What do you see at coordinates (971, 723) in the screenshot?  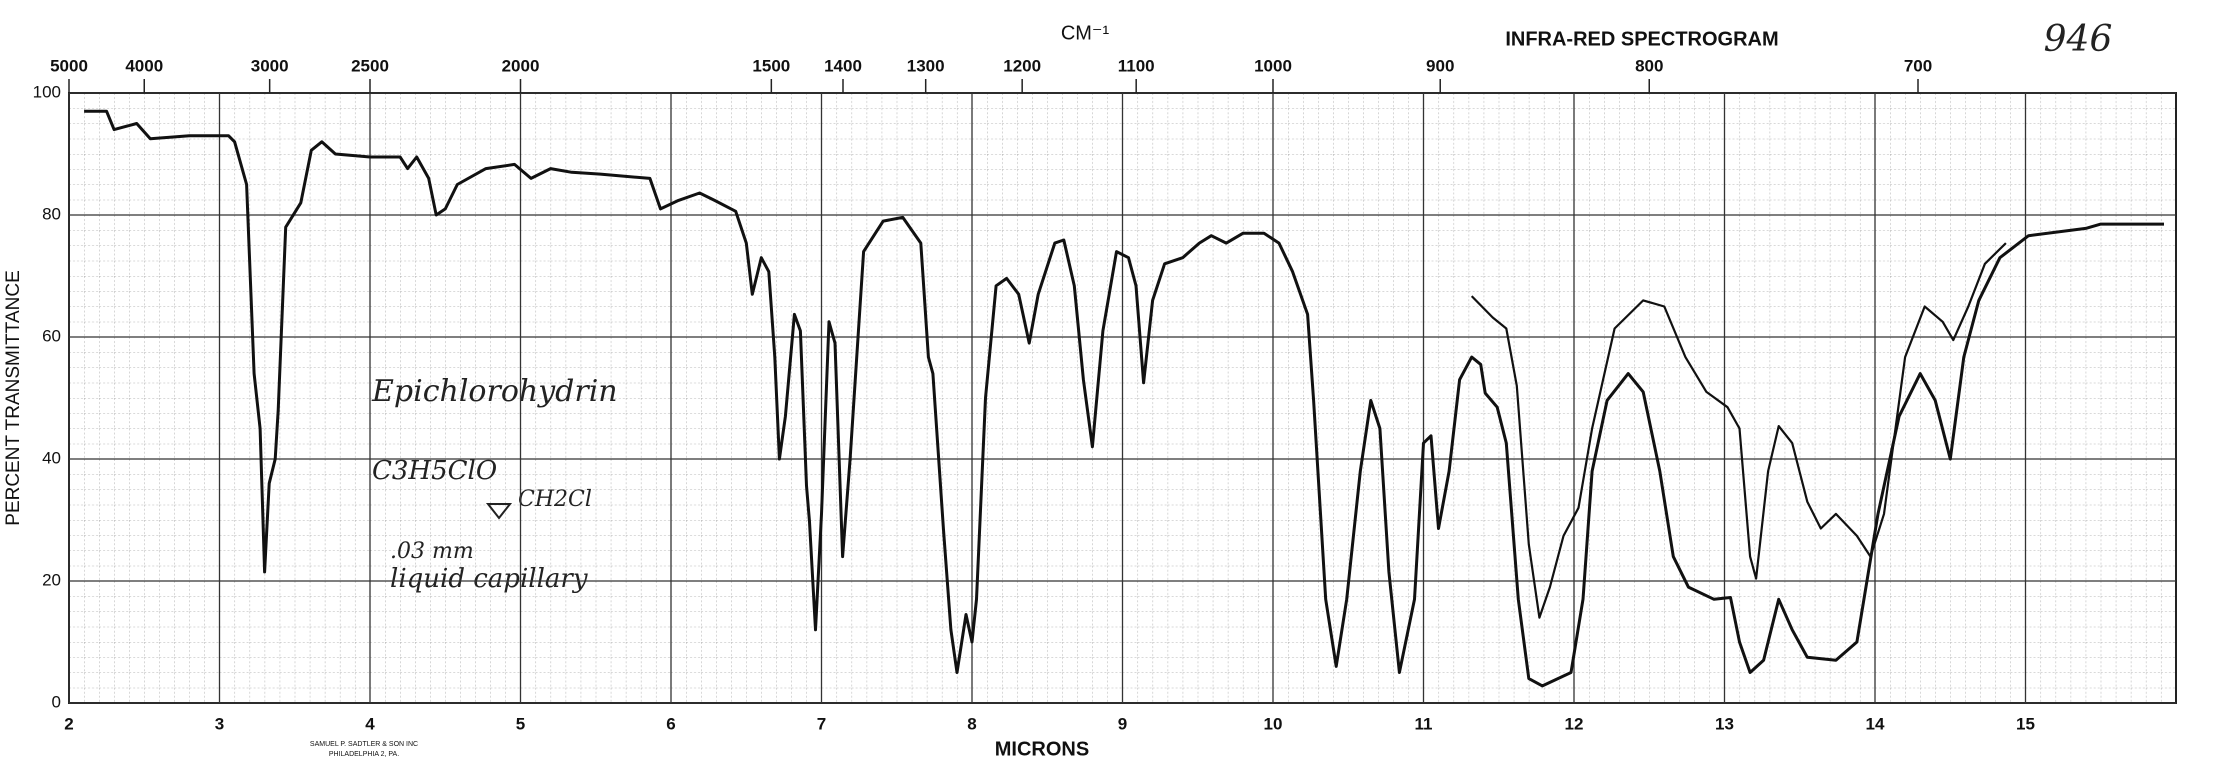 I see `x-tick-label: 8` at bounding box center [971, 723].